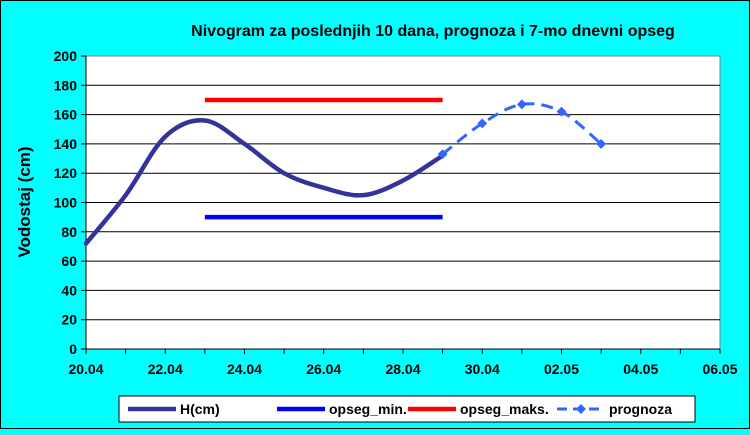 This screenshot has height=435, width=750. I want to click on y-tick-label: 140, so click(66, 144).